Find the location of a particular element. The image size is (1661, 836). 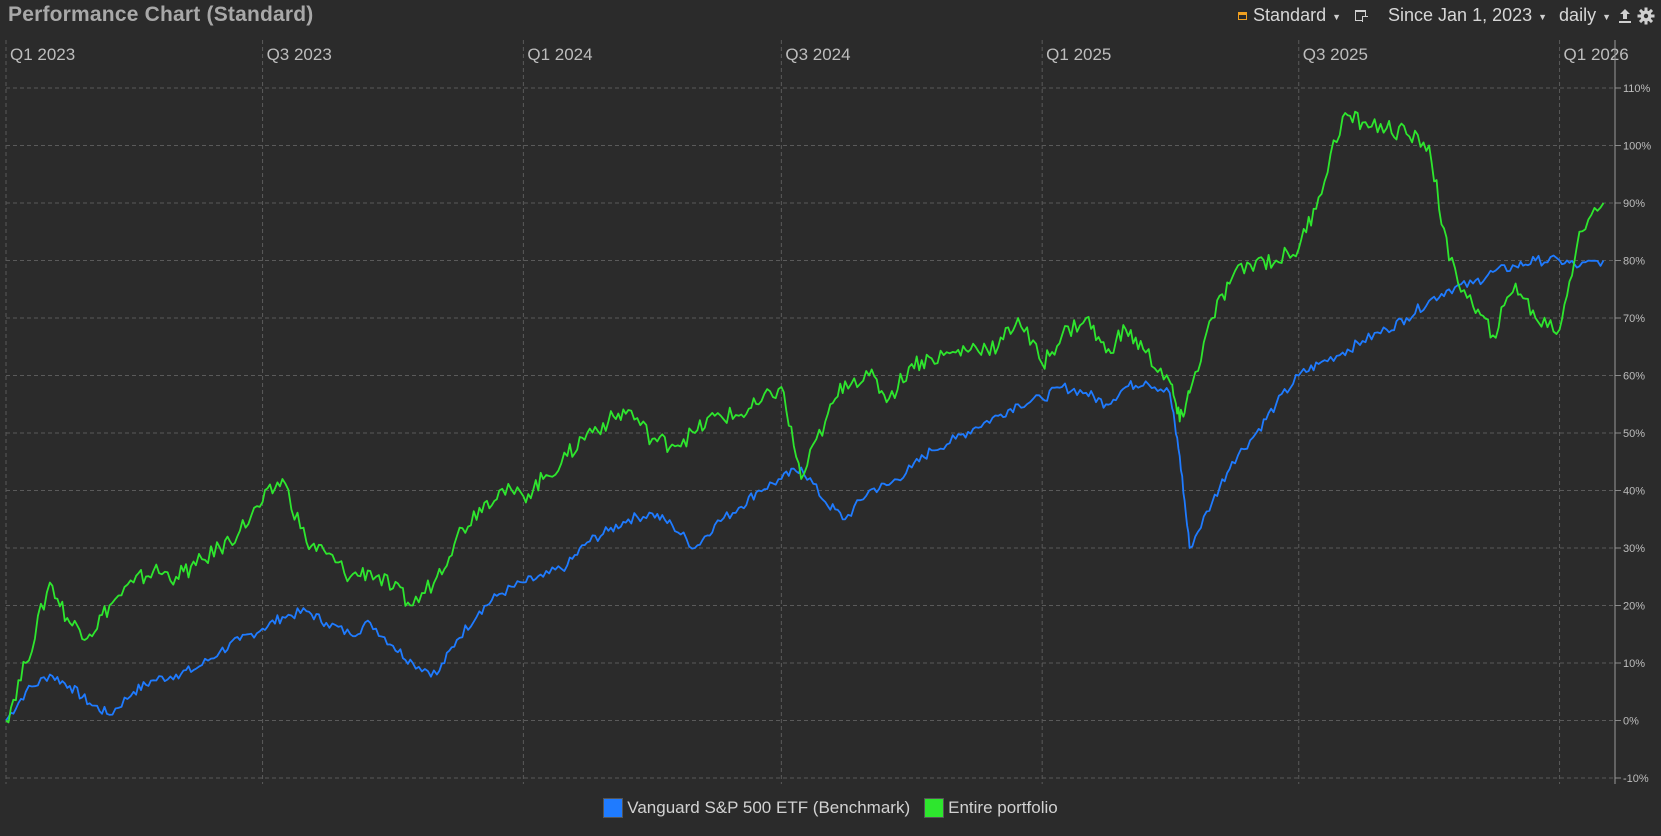

y-tick-label: 40% is located at coordinates (1634, 492).